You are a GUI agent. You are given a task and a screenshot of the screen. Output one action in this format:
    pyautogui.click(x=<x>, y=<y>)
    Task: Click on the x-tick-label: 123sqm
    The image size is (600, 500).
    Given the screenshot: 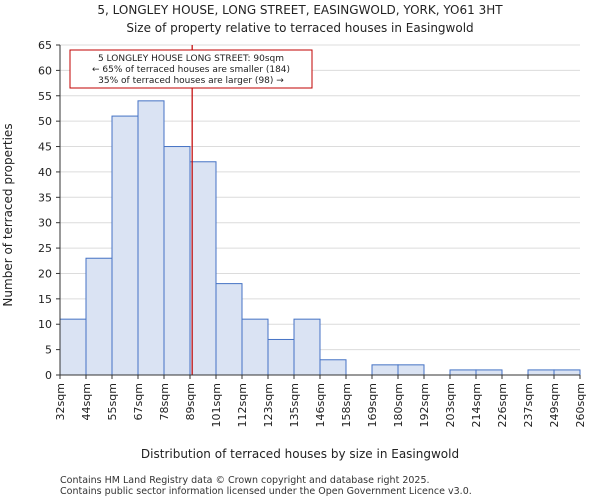 What is the action you would take?
    pyautogui.click(x=268, y=405)
    